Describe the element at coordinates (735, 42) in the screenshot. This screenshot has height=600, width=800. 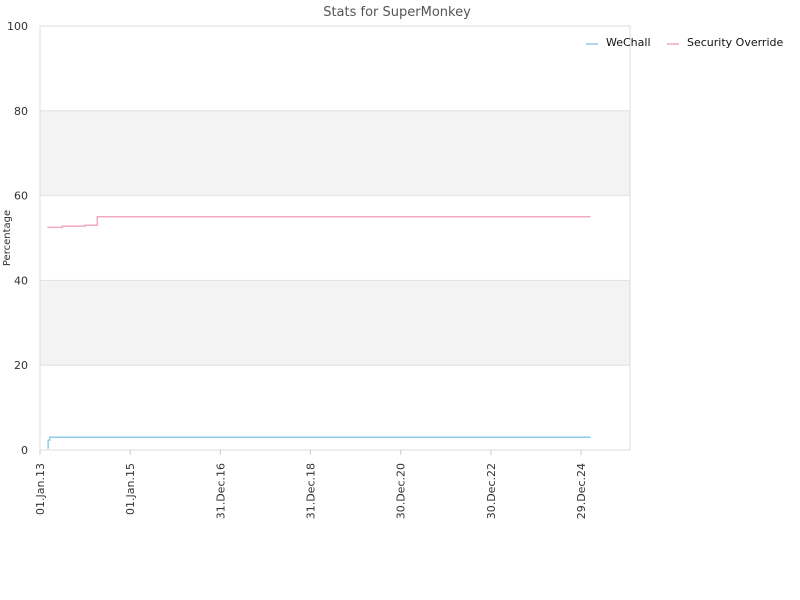
I see `legend-label: Security Override` at that location.